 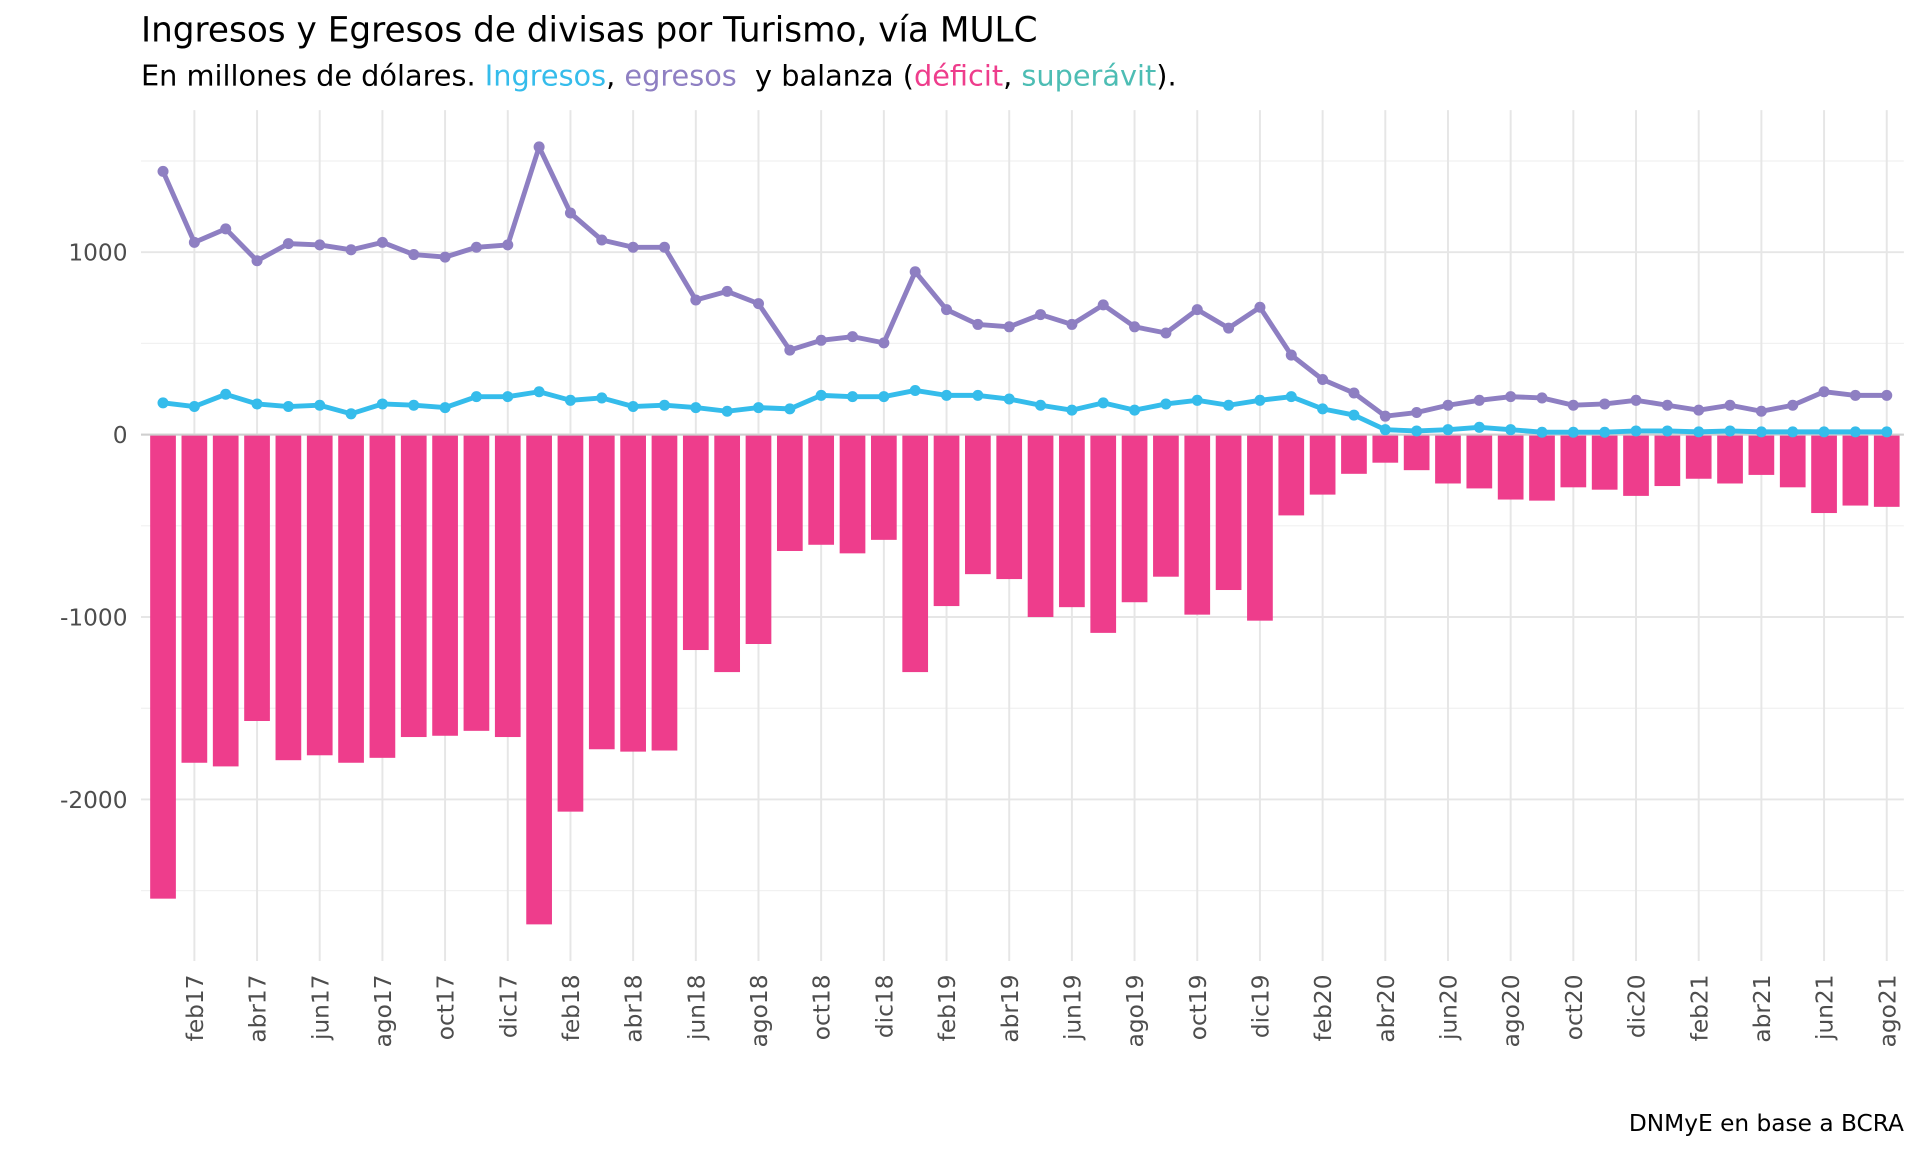 I want to click on x-tick-label: jun19, so click(x=1072, y=1007).